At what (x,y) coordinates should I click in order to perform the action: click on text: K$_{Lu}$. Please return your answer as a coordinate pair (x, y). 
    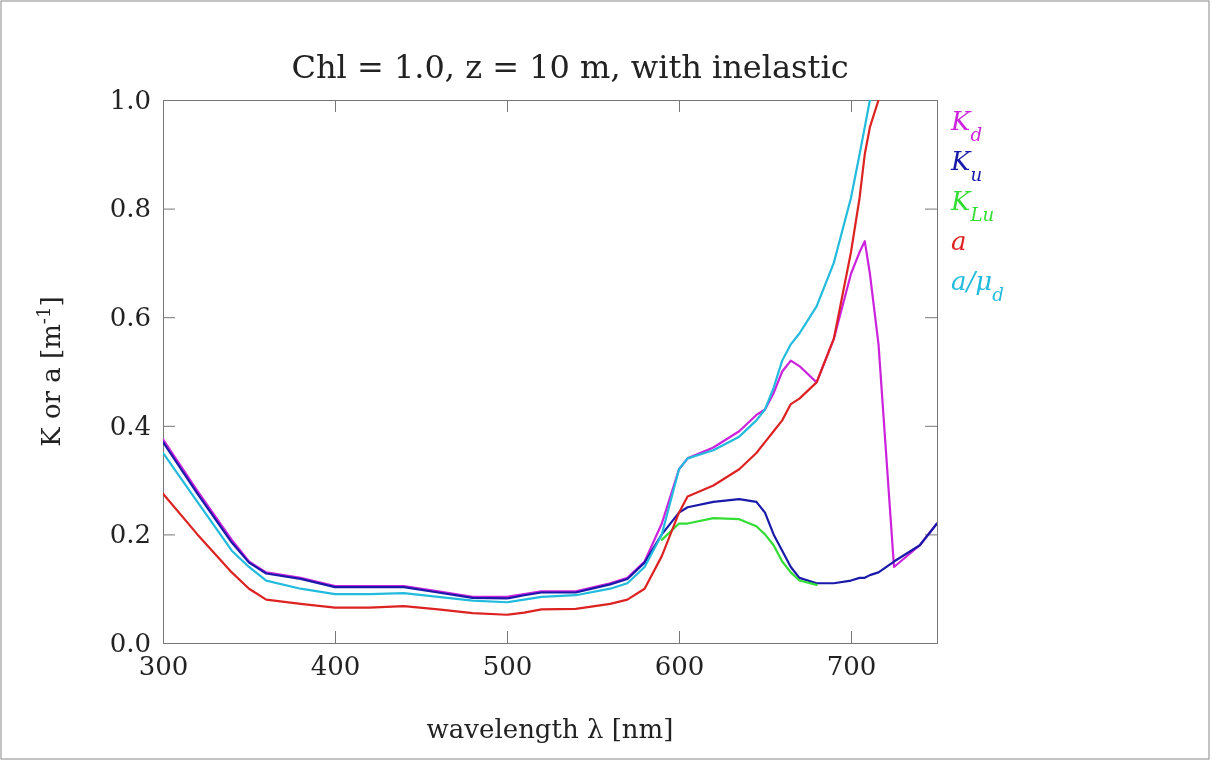
    Looking at the image, I should click on (972, 205).